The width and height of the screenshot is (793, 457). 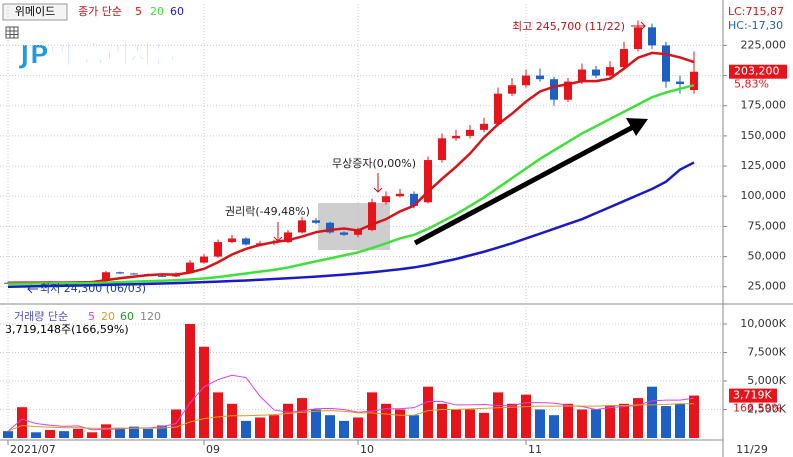 What do you see at coordinates (33, 449) in the screenshot?
I see `x-tick-label: 2021/07` at bounding box center [33, 449].